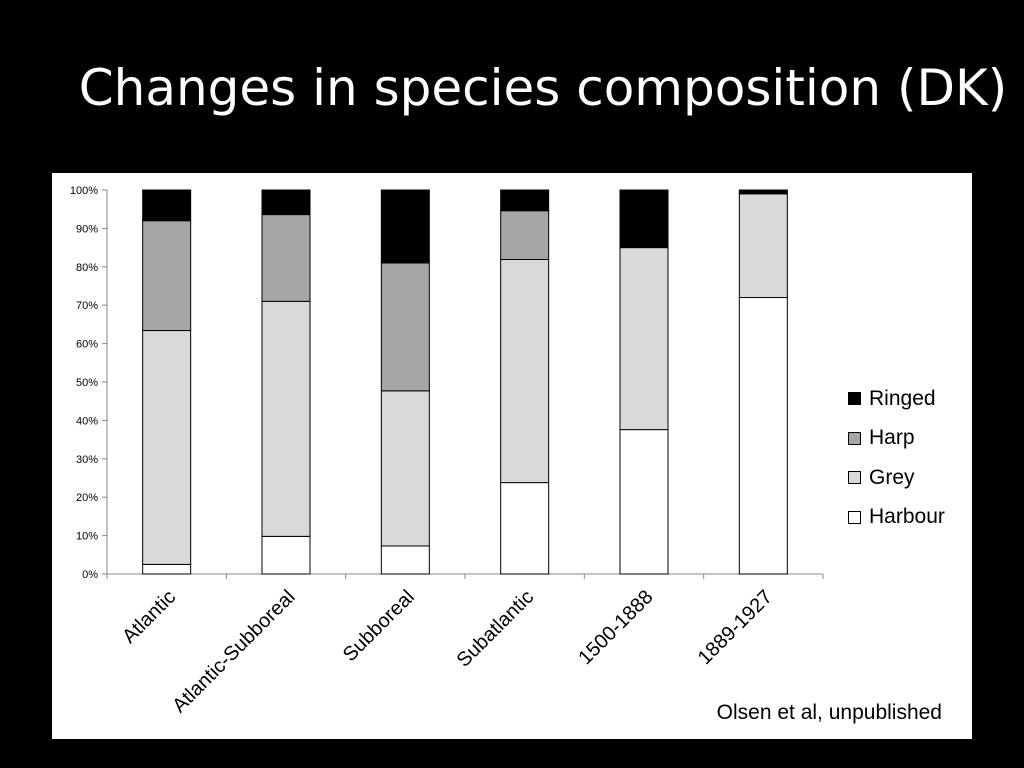  I want to click on legend-item-harp: Harp, so click(896, 439).